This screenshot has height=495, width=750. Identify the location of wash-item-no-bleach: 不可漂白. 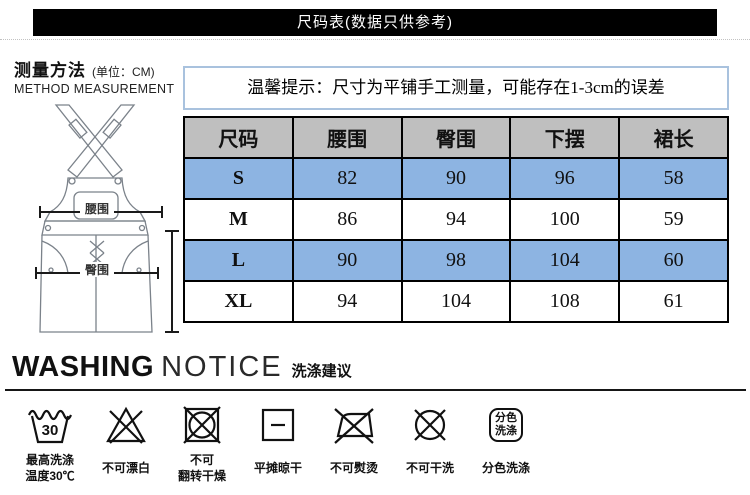
(126, 442).